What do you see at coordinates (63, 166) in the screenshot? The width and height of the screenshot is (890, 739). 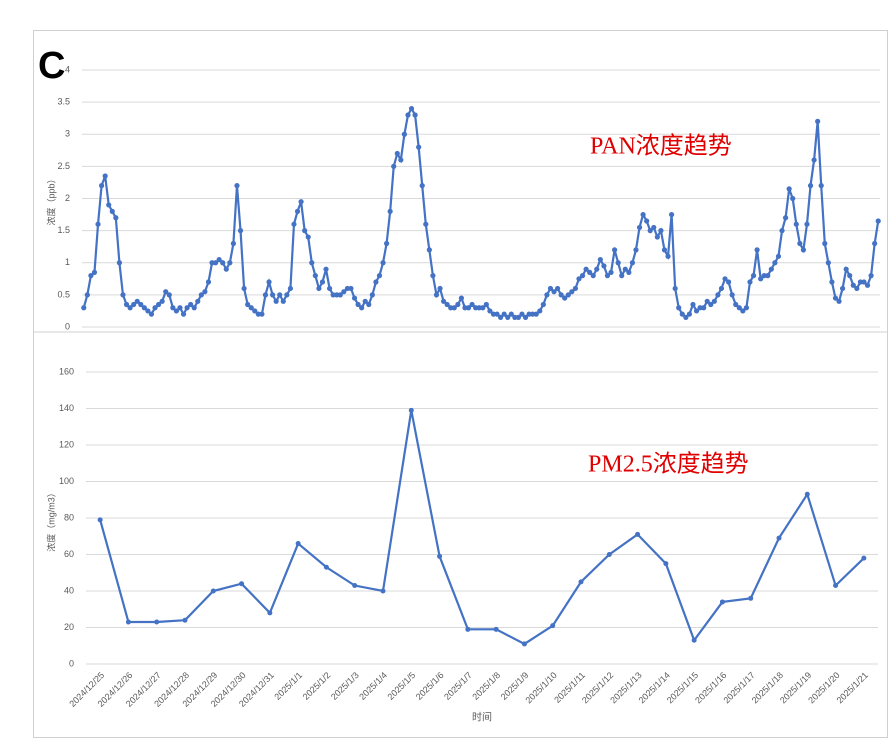 I see `y-tick-label: 2.5` at bounding box center [63, 166].